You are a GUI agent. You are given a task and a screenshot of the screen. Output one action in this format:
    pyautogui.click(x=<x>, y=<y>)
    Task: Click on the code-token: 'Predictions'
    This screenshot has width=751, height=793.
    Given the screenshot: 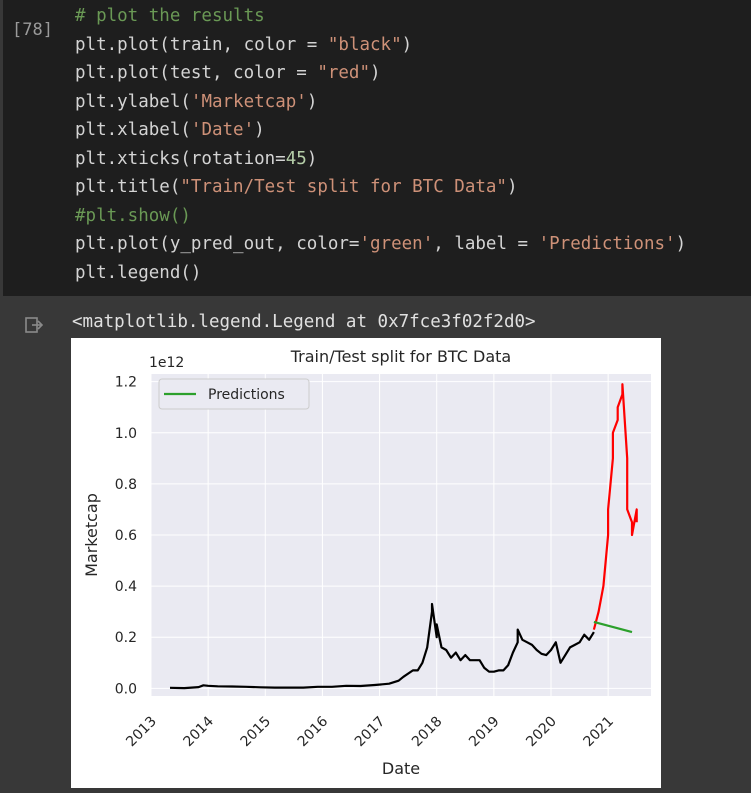 What is the action you would take?
    pyautogui.click(x=607, y=244)
    